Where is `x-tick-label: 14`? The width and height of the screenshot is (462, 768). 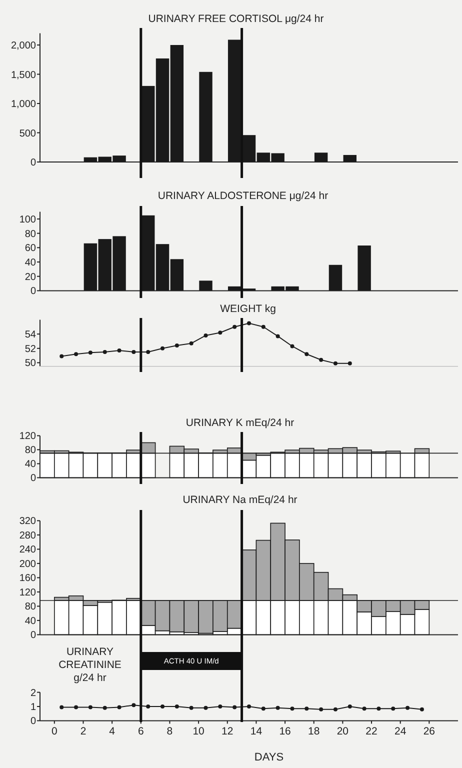 x-tick-label: 14 is located at coordinates (256, 732).